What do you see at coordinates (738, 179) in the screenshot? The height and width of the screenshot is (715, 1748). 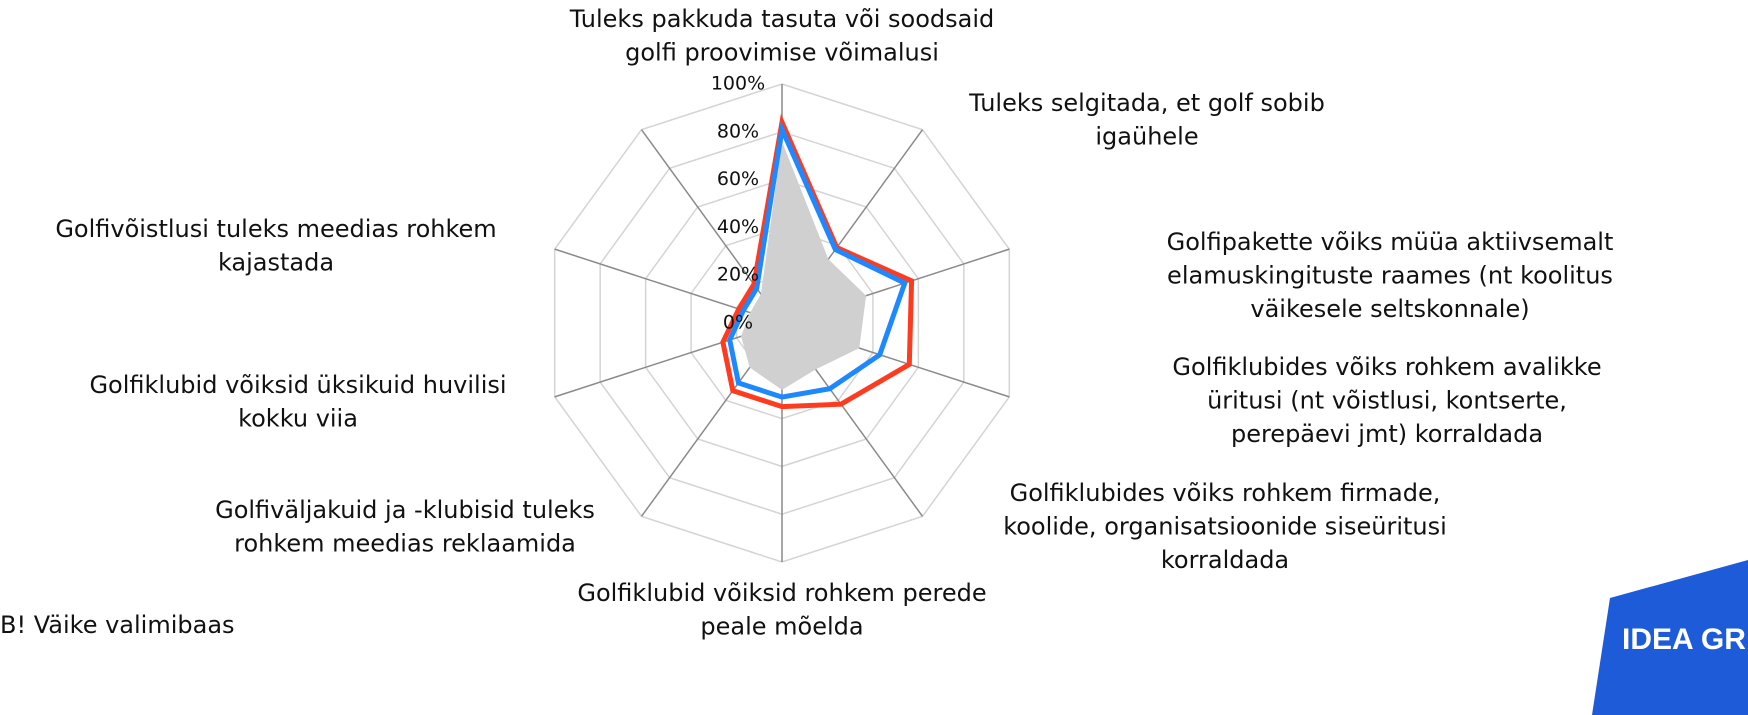 I see `r-tick-label: 60%` at bounding box center [738, 179].